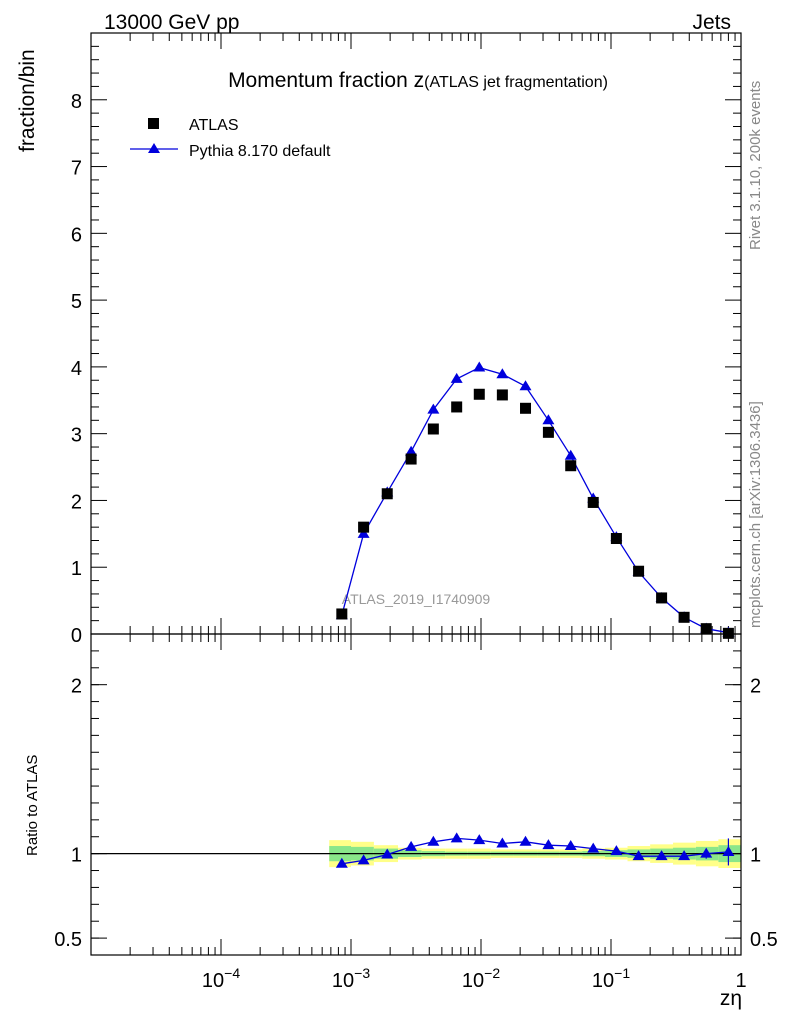  I want to click on main-y-tick-label: 7, so click(76, 169).